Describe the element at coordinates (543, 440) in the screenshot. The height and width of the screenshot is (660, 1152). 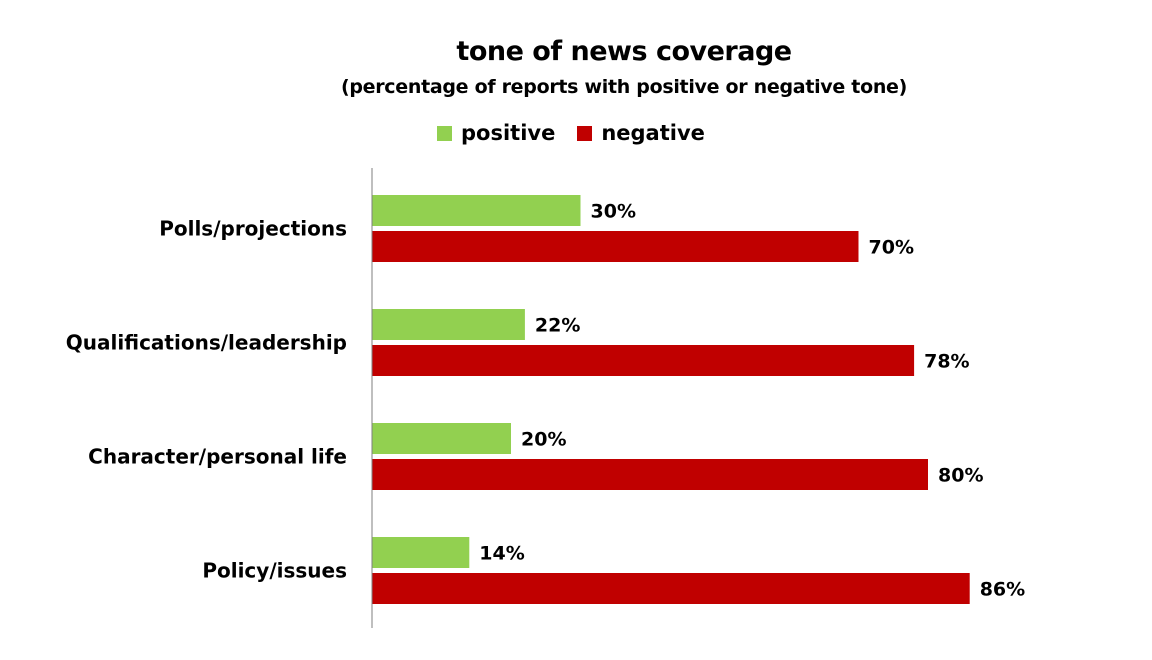
I see `data-label-positive-character-personal-life: 20%` at that location.